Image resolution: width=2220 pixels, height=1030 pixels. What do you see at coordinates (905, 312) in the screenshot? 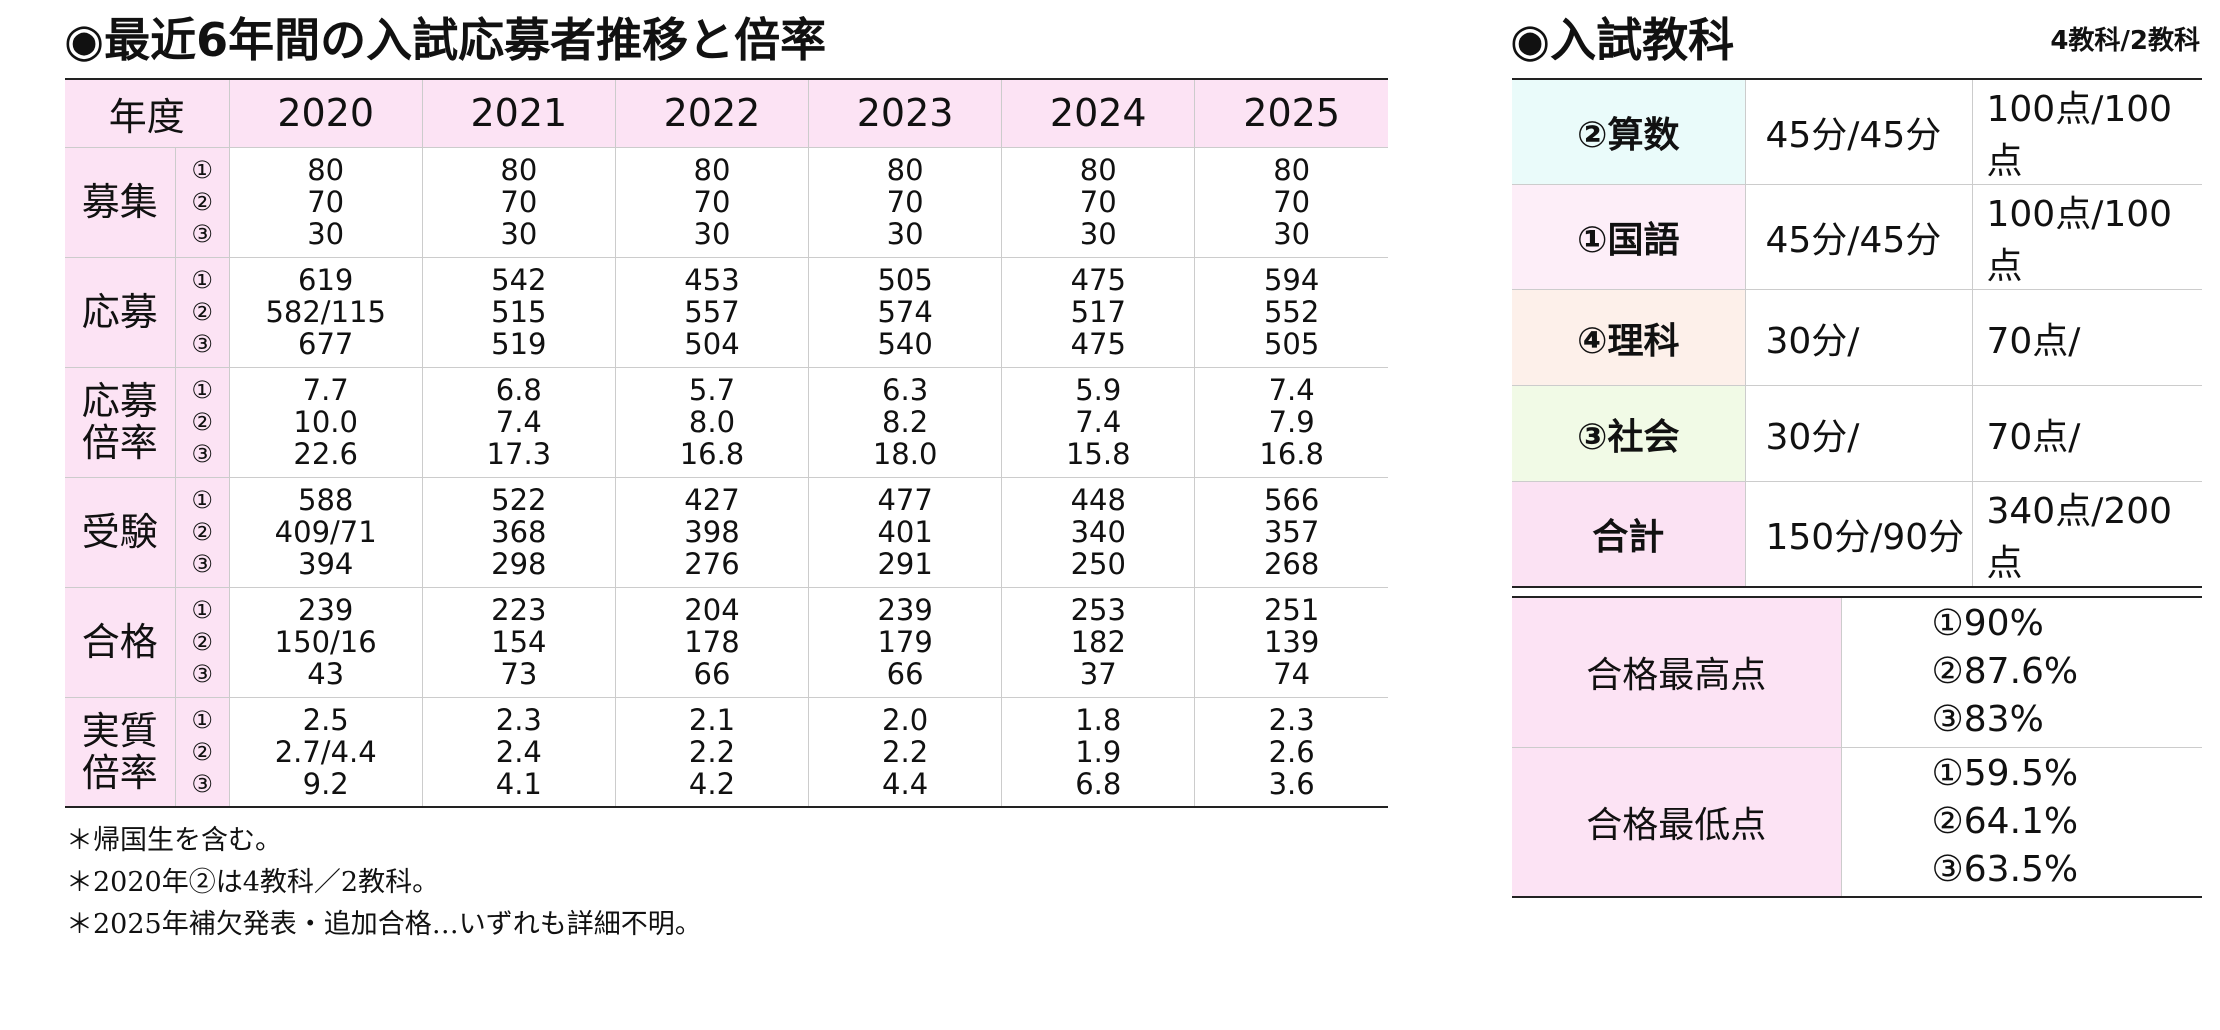
I see `cell: 505 574 540` at bounding box center [905, 312].